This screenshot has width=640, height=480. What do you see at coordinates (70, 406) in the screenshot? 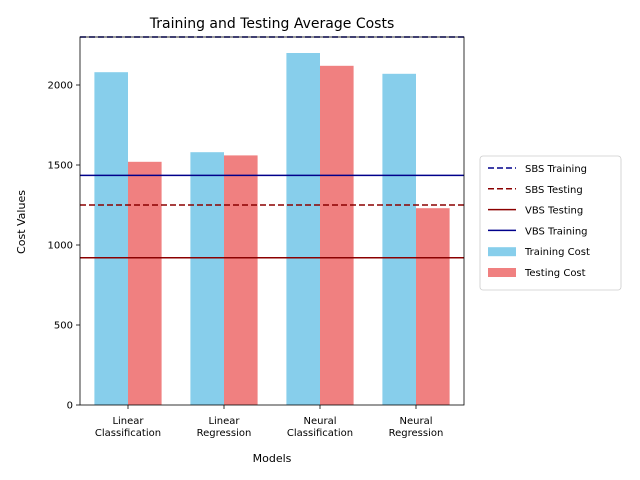
I see `y-tick-label: 0` at bounding box center [70, 406].